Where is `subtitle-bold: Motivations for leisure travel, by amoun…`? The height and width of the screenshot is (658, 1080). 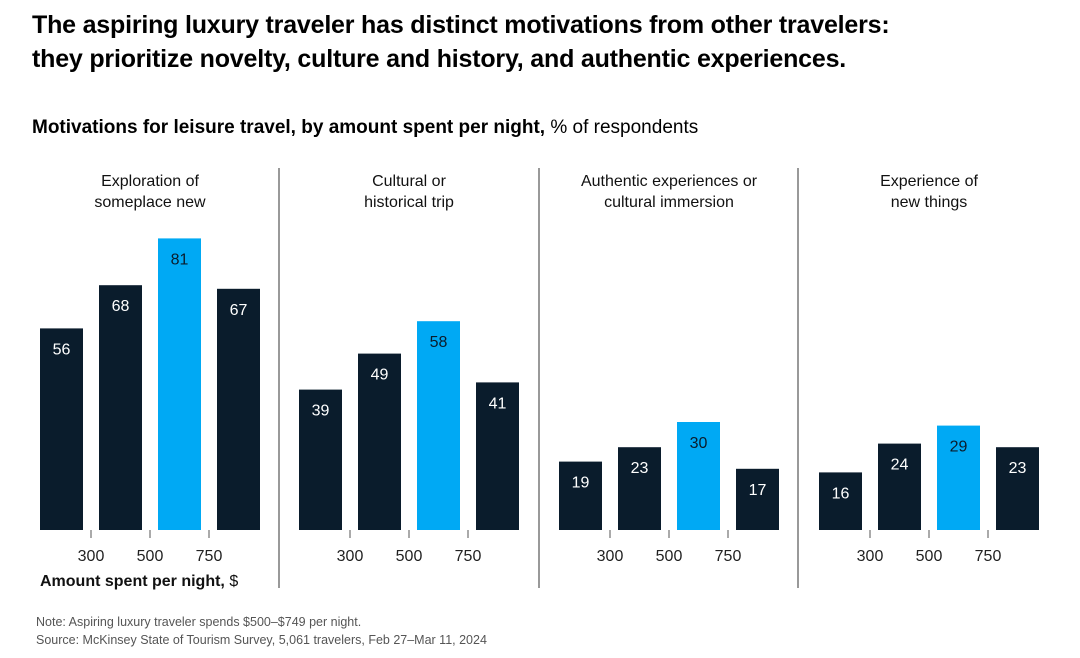
subtitle-bold: Motivations for leisure travel, by amoun… is located at coordinates (289, 127).